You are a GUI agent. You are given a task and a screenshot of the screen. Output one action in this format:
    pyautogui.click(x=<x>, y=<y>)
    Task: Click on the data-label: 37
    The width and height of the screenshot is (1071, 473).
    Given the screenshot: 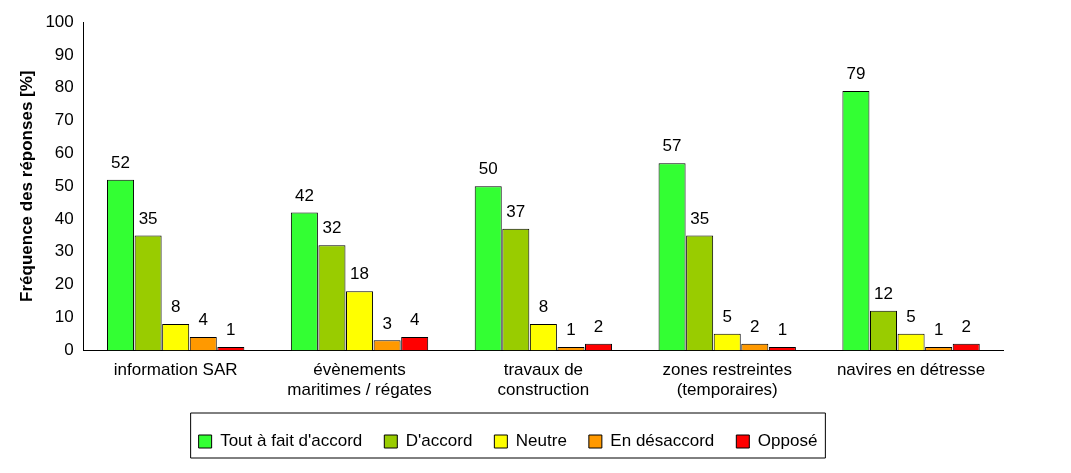 What is the action you would take?
    pyautogui.click(x=516, y=212)
    